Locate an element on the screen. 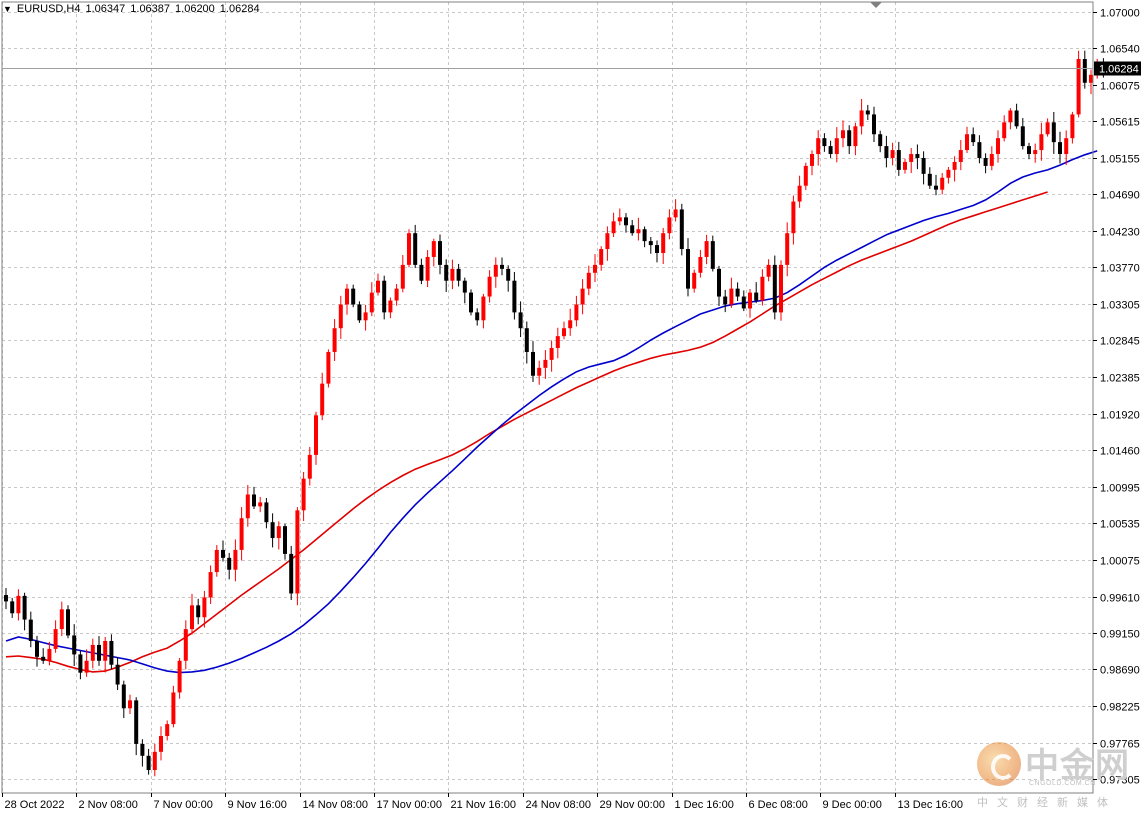 This screenshot has width=1148, height=820. open-value: 1.06347 is located at coordinates (105, 9).